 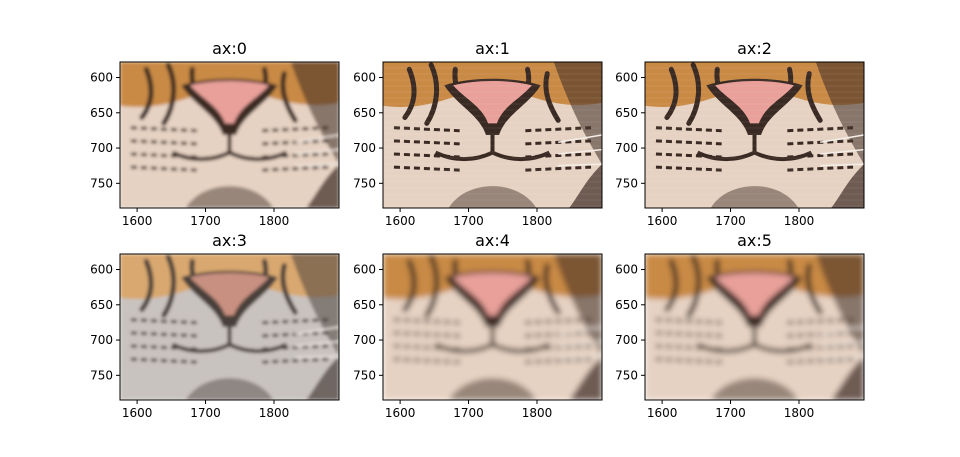 I want to click on subplot-0: ax:0 1600 1700 1800 600 650 700 750, so click(x=215, y=133).